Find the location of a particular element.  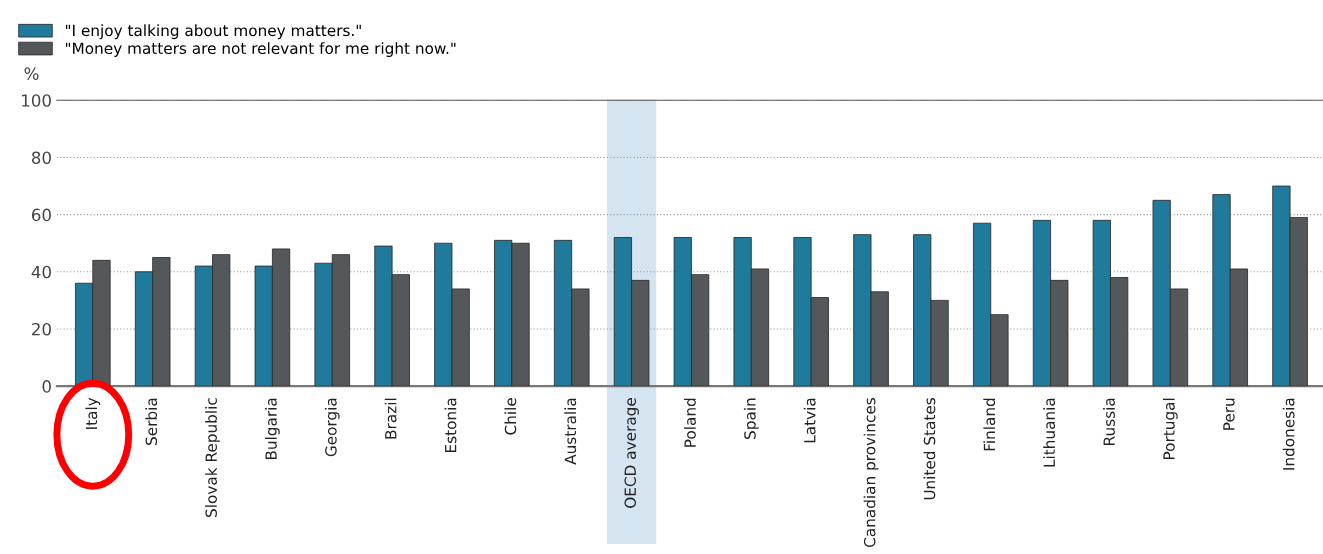

x-tick-label: Finland is located at coordinates (989, 424).